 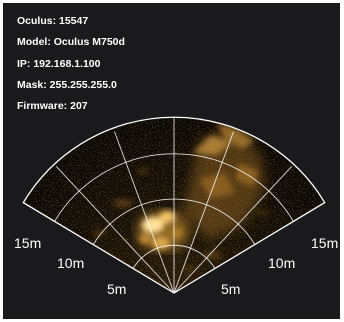 I want to click on subnet-mask-label: Mask: 255.255.255.0, so click(x=67, y=84).